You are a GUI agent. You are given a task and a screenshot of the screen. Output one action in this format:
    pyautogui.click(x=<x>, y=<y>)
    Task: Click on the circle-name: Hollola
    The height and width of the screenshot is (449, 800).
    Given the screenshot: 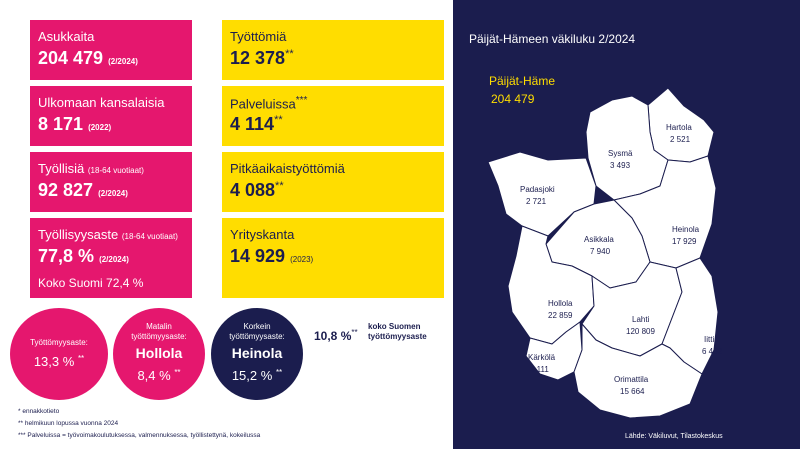 What is the action you would take?
    pyautogui.click(x=159, y=353)
    